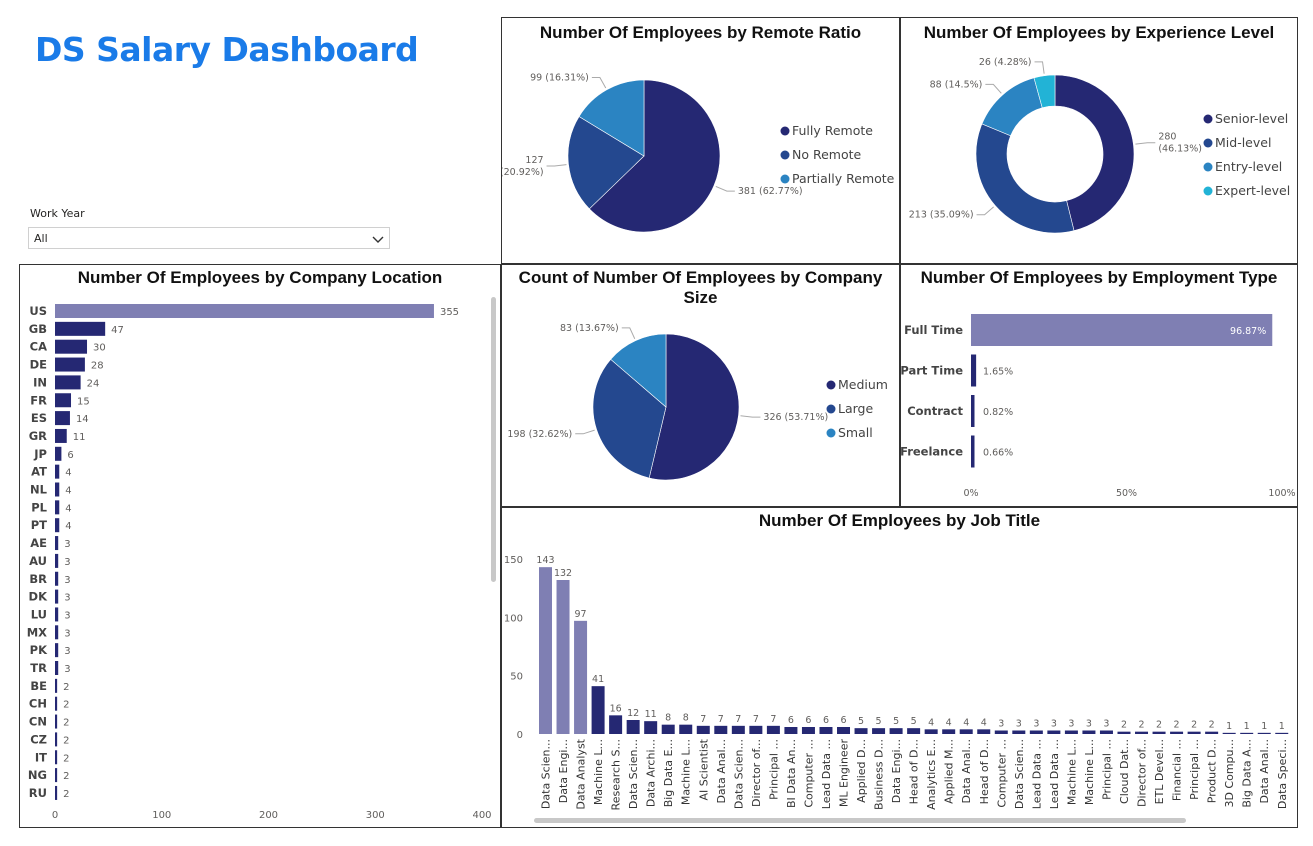 The height and width of the screenshot is (846, 1313). What do you see at coordinates (606, 163) in the screenshot?
I see `pie-slice-no-remote` at bounding box center [606, 163].